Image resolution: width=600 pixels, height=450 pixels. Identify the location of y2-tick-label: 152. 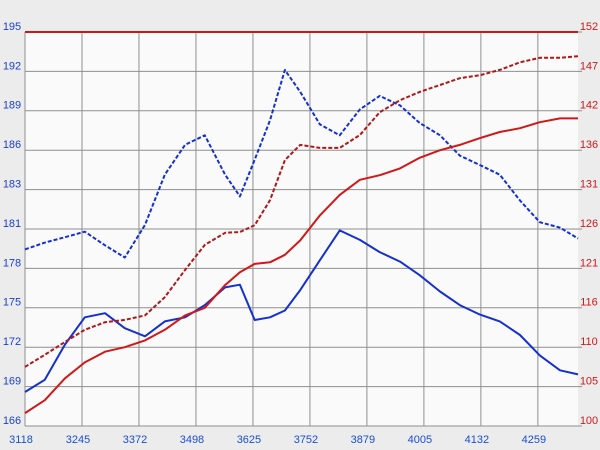
(589, 27).